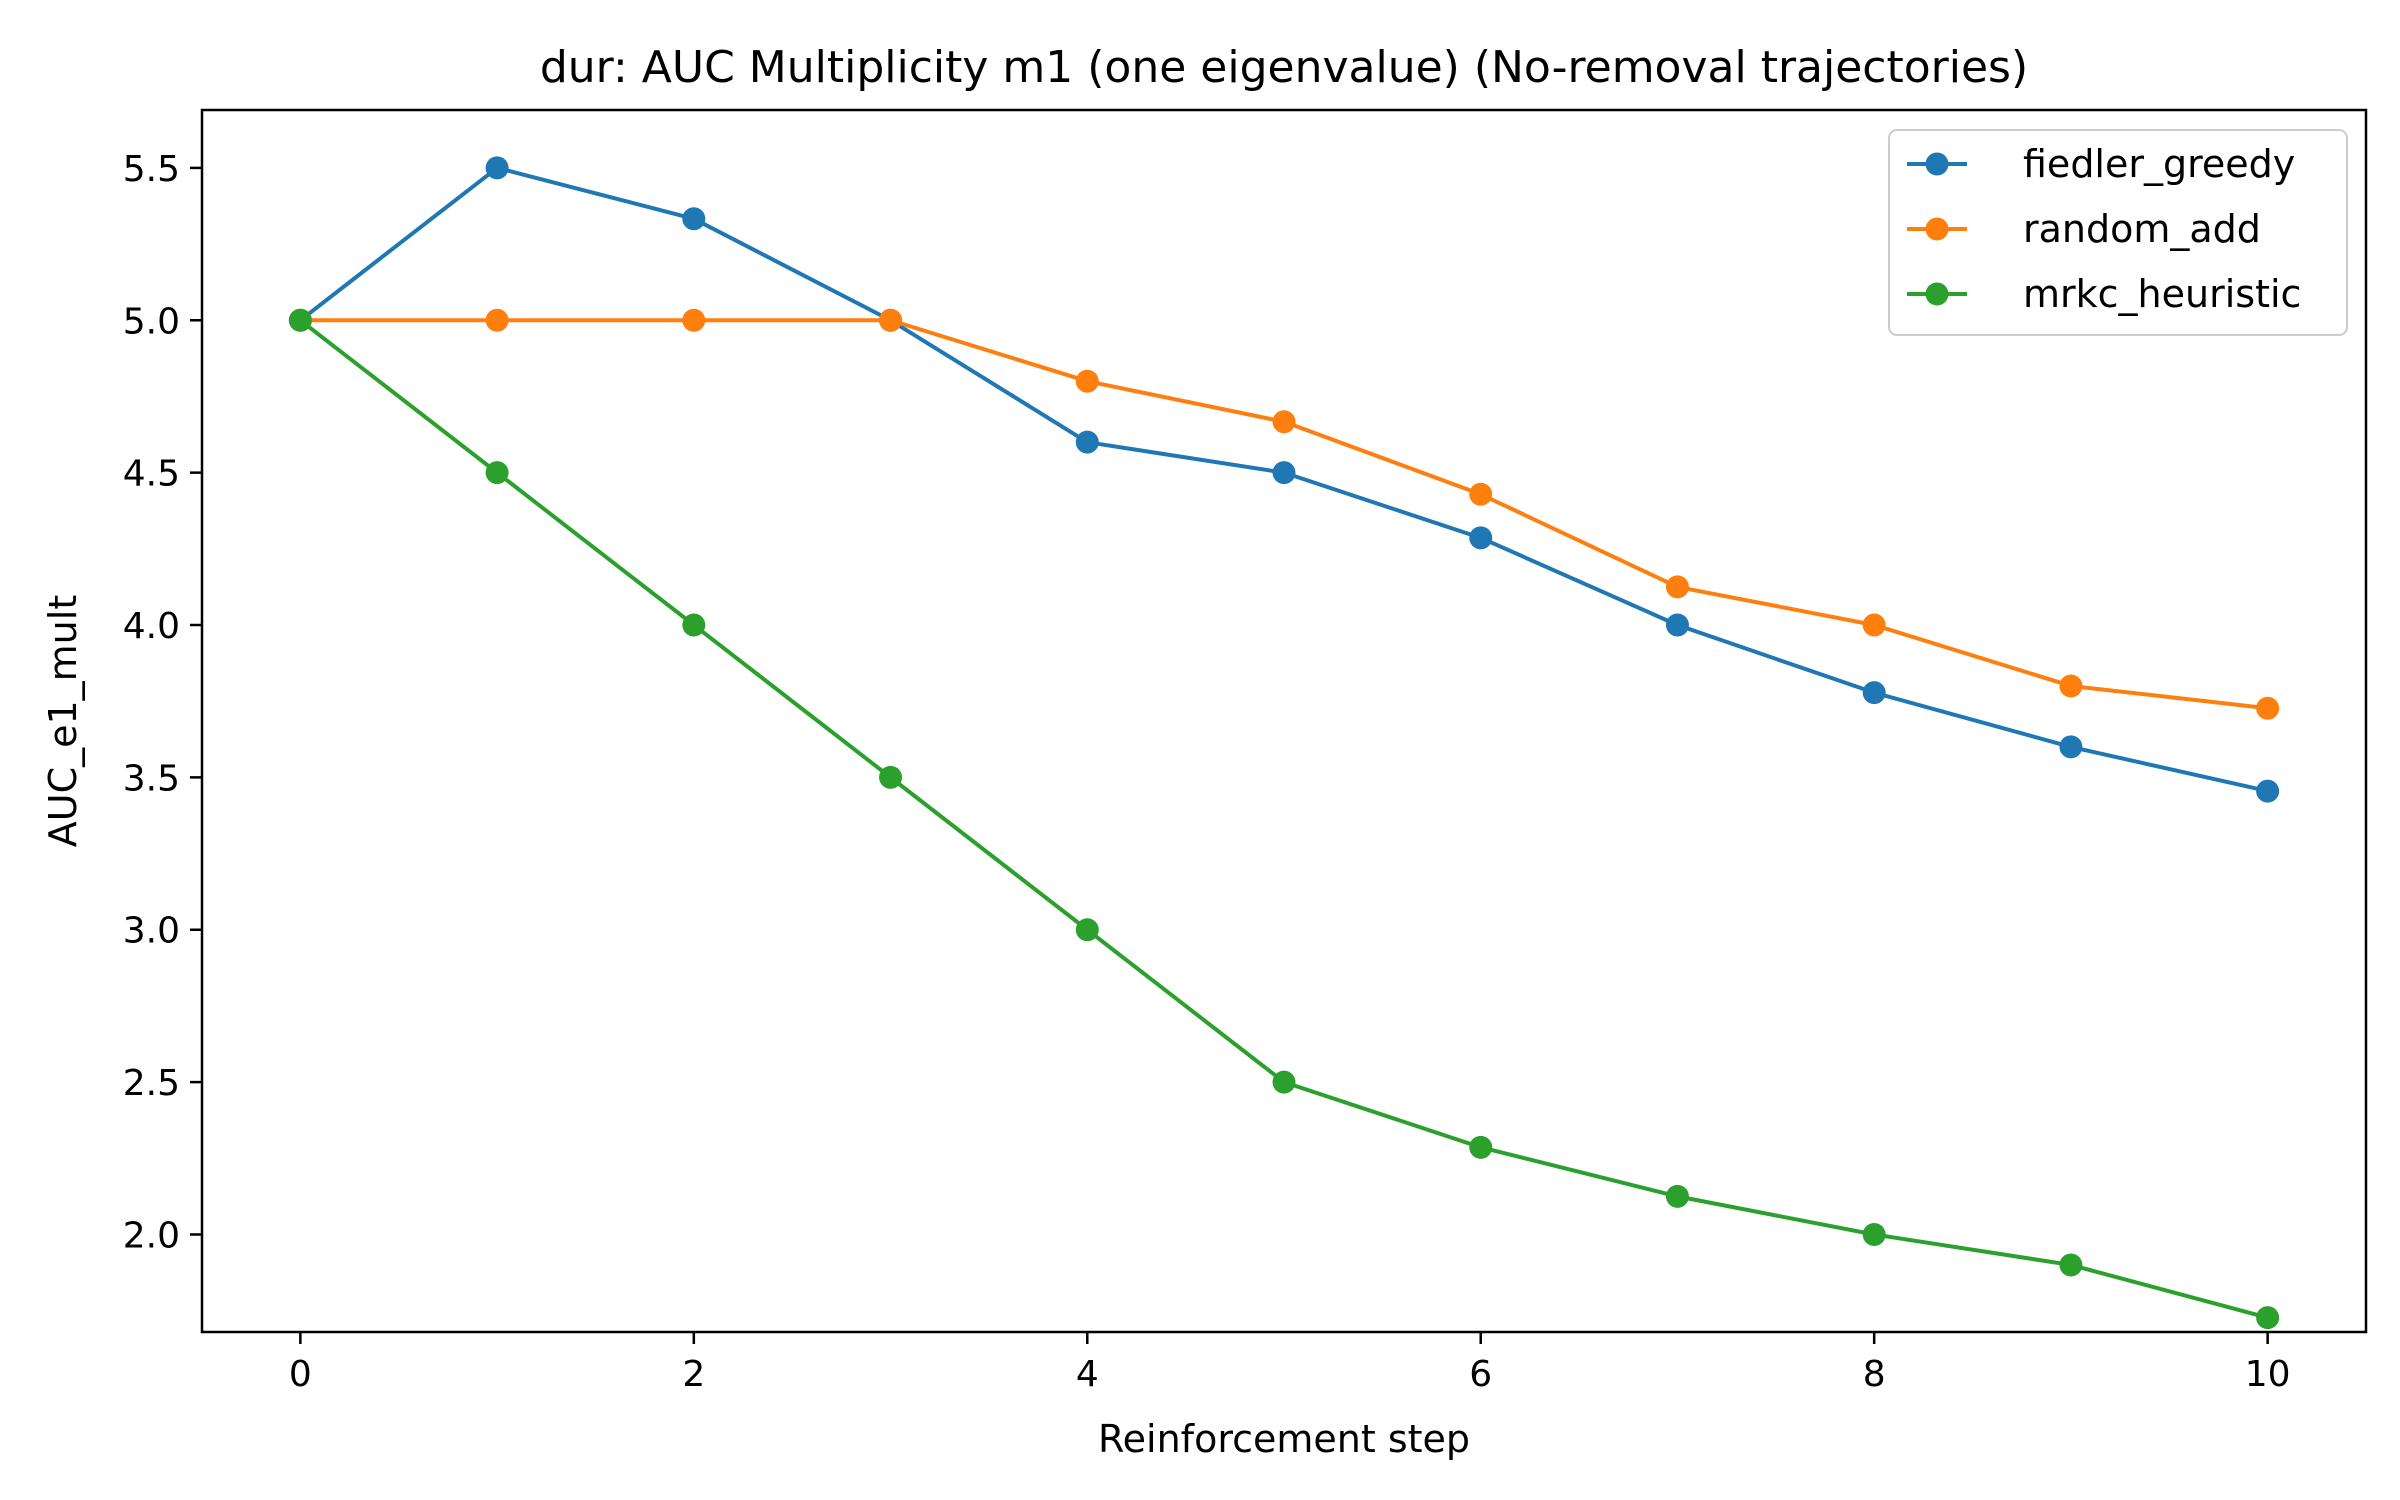 This screenshot has height=1500, width=2400. What do you see at coordinates (151, 474) in the screenshot?
I see `y-tick-label: 4.5` at bounding box center [151, 474].